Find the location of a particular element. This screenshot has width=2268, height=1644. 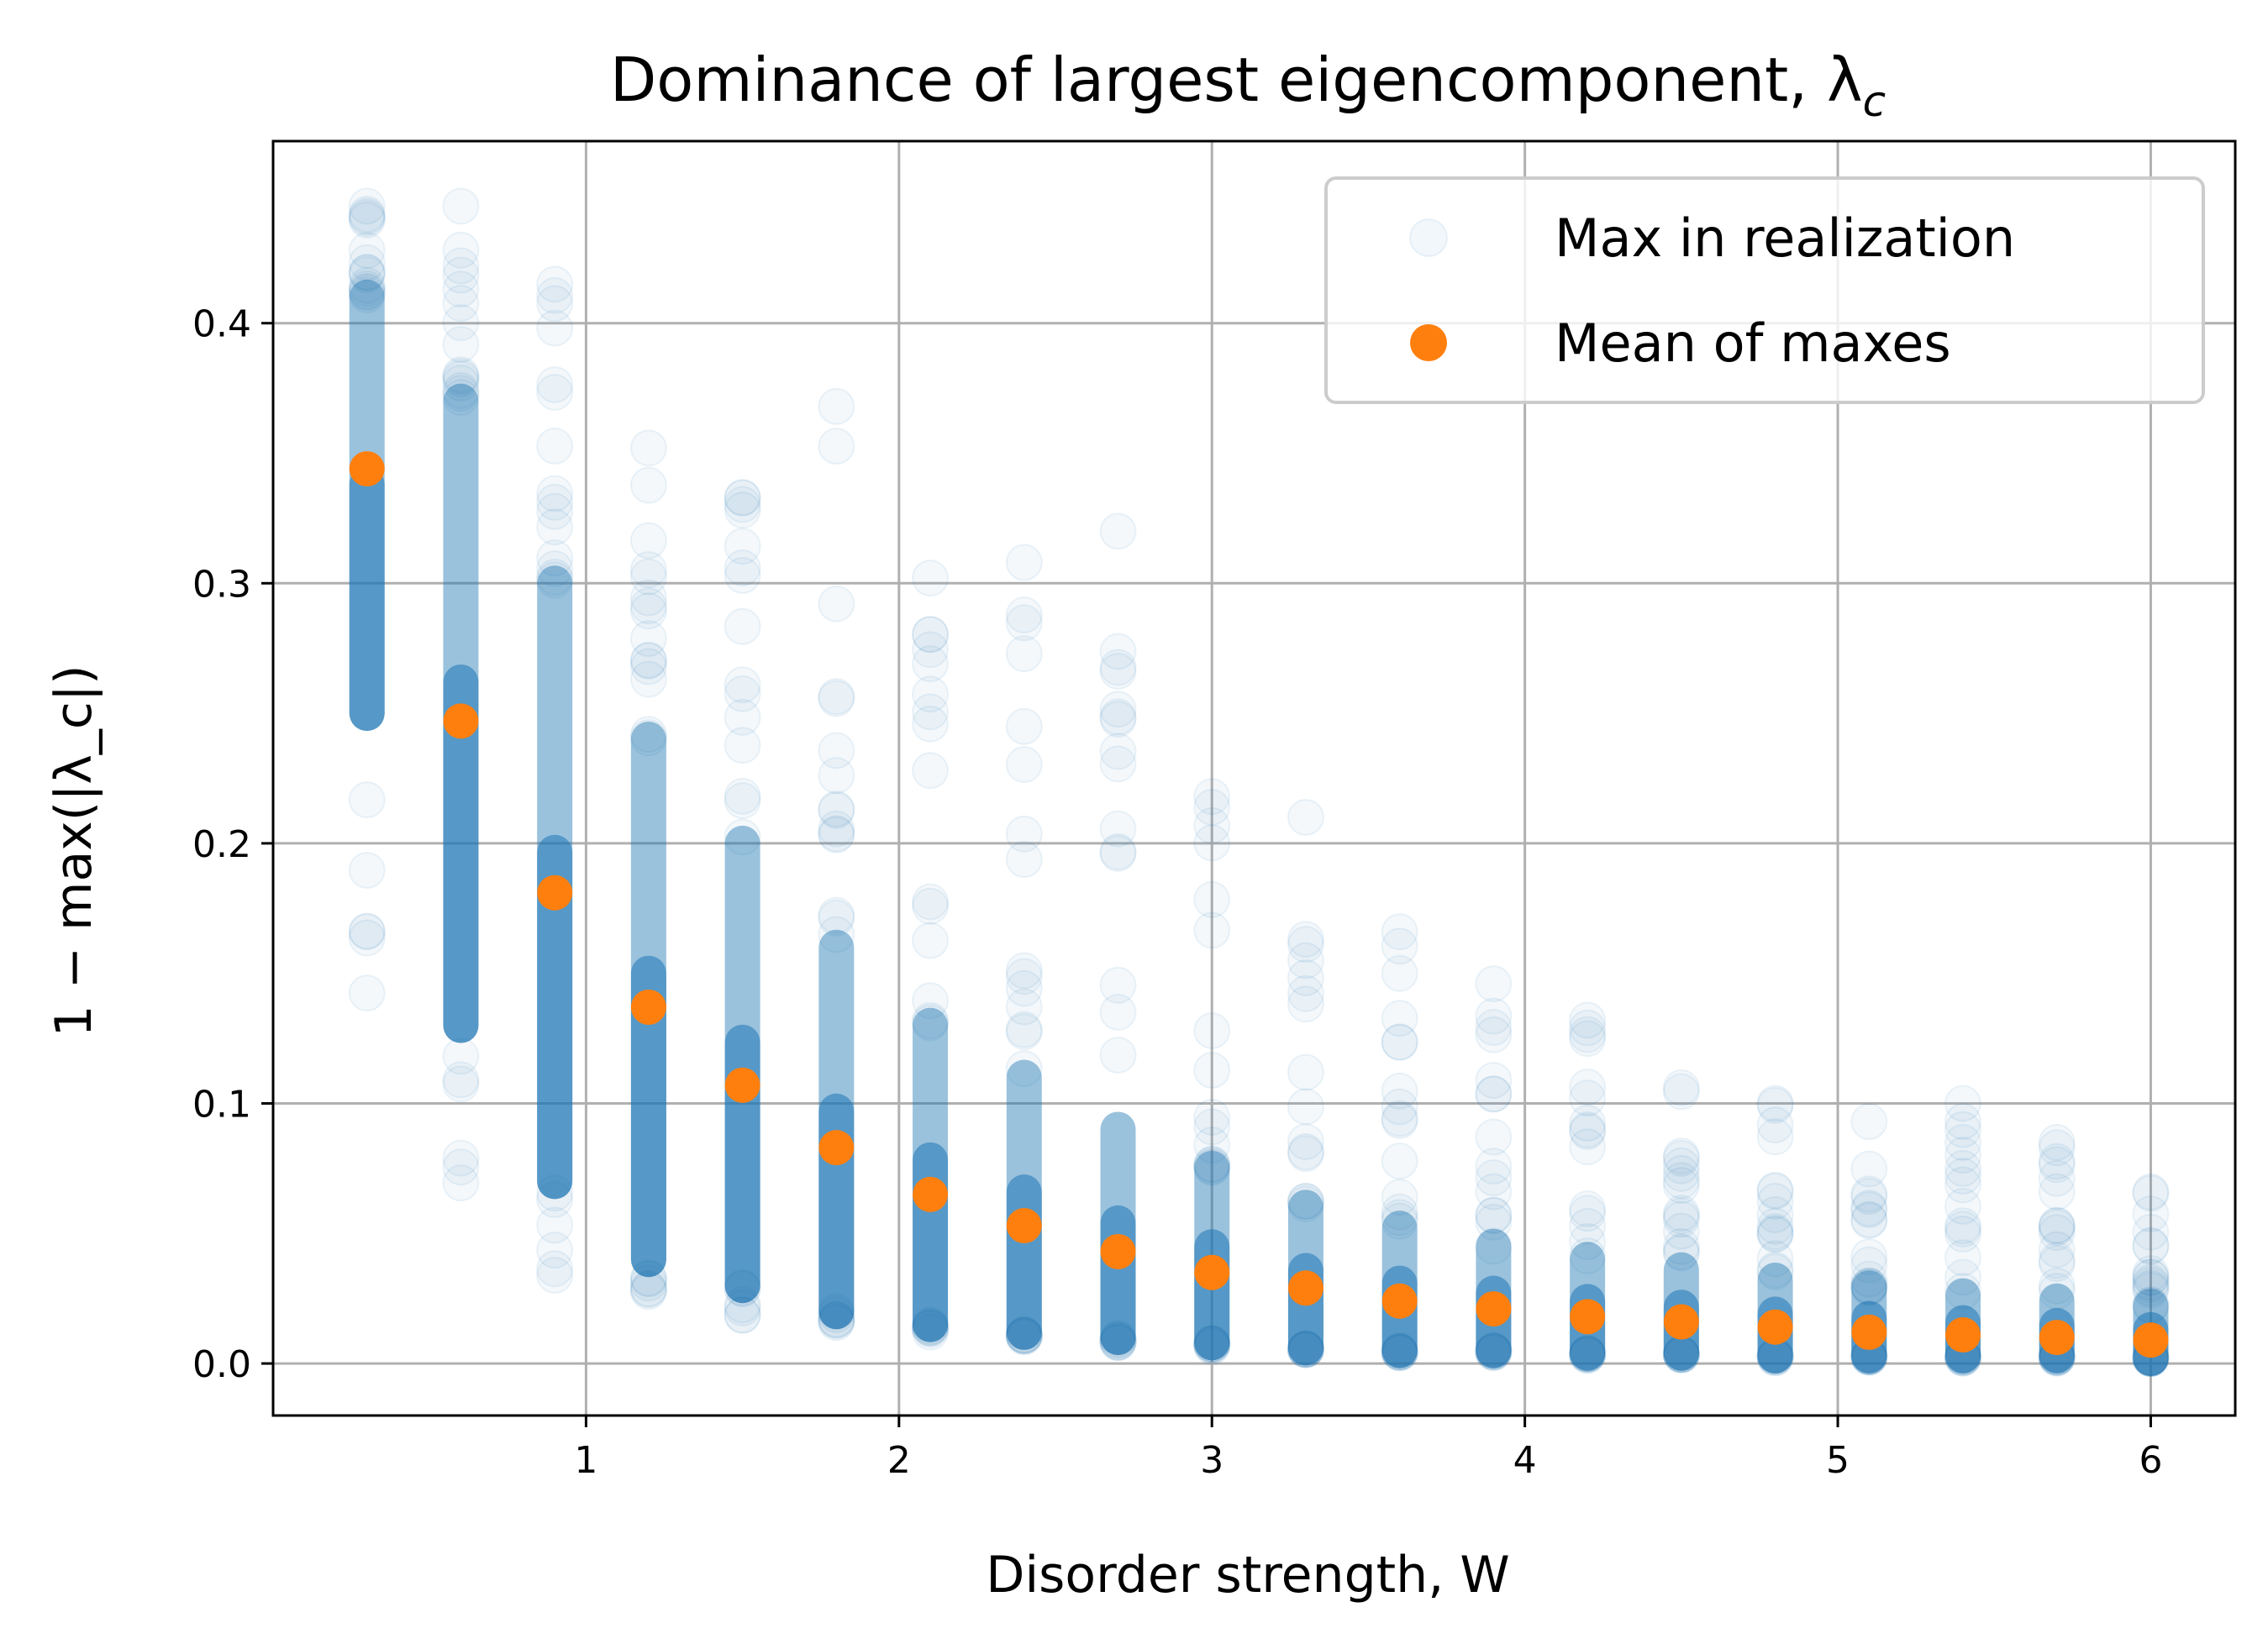

legend-marker-realization is located at coordinates (1428, 237).